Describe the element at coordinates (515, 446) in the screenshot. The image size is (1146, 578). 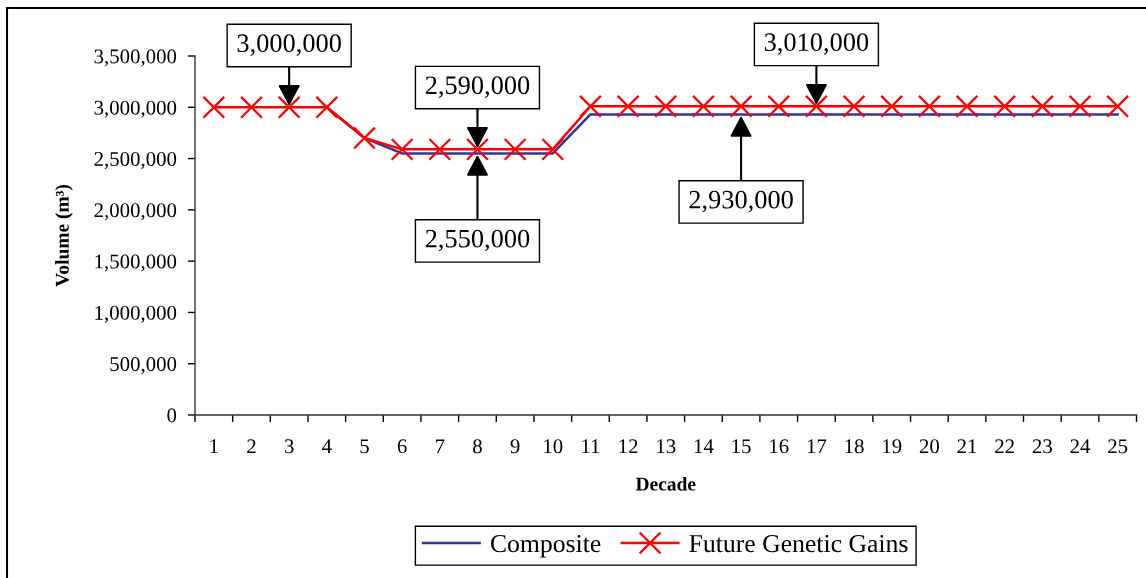
I see `x-tick-label: 9` at that location.